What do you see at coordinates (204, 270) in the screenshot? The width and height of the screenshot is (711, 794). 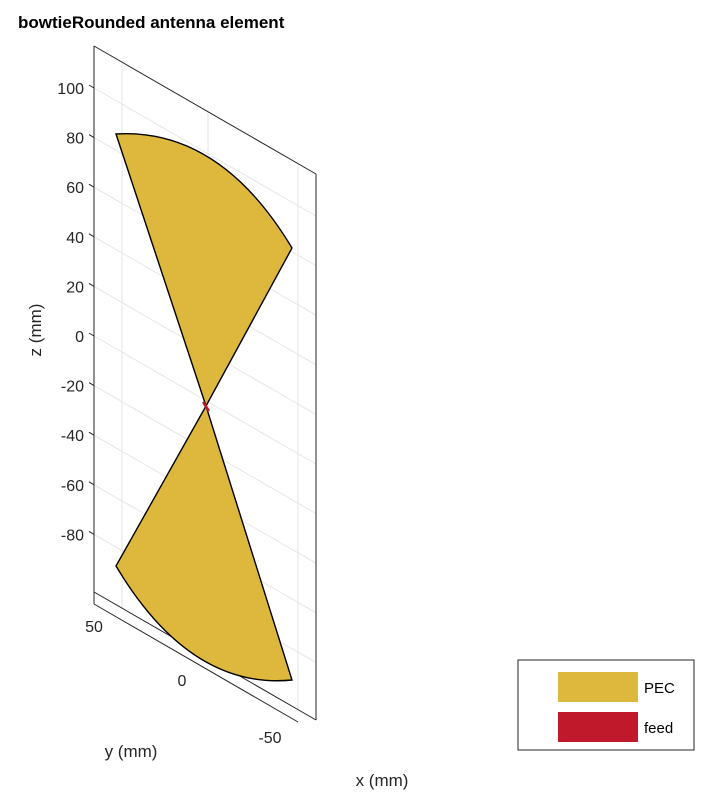 I see `upper-wing-pec` at bounding box center [204, 270].